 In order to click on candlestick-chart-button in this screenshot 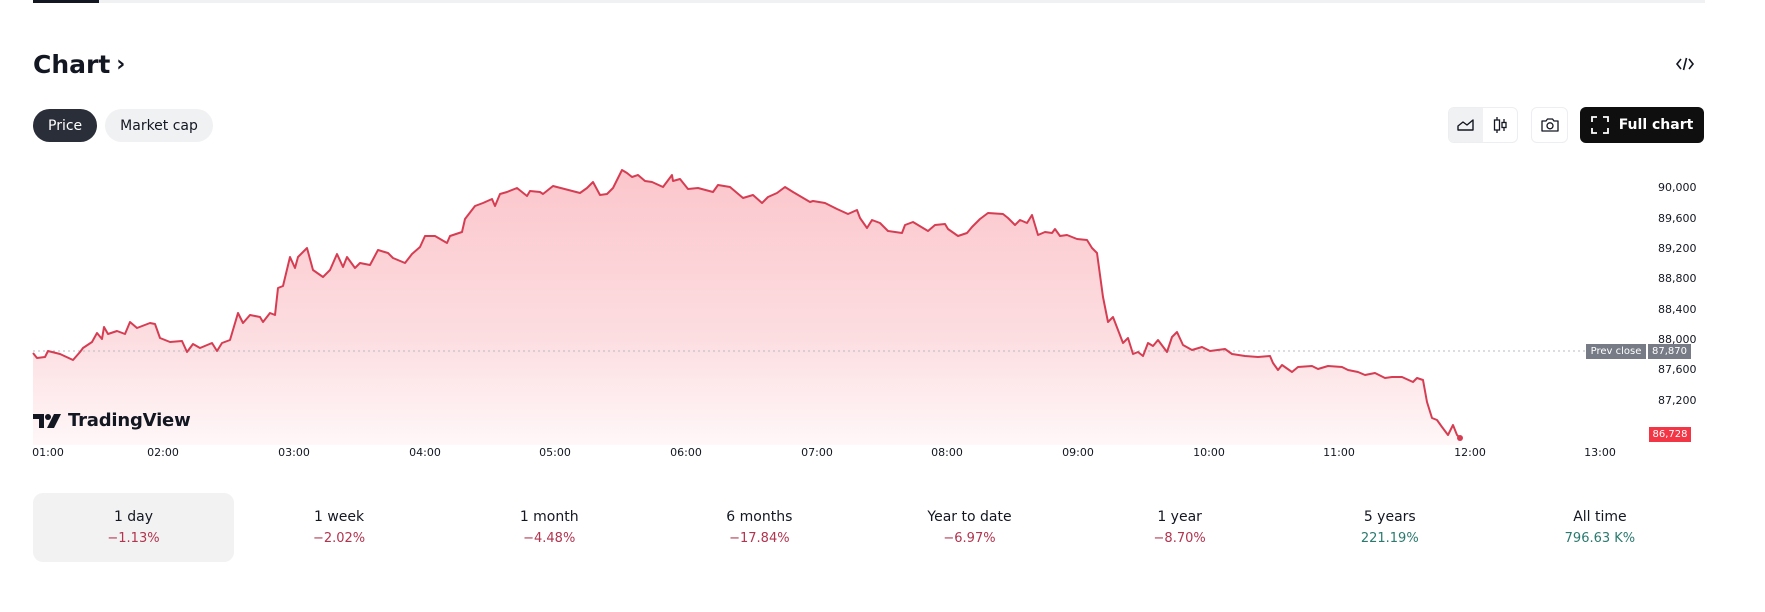, I will do `click(1500, 125)`.